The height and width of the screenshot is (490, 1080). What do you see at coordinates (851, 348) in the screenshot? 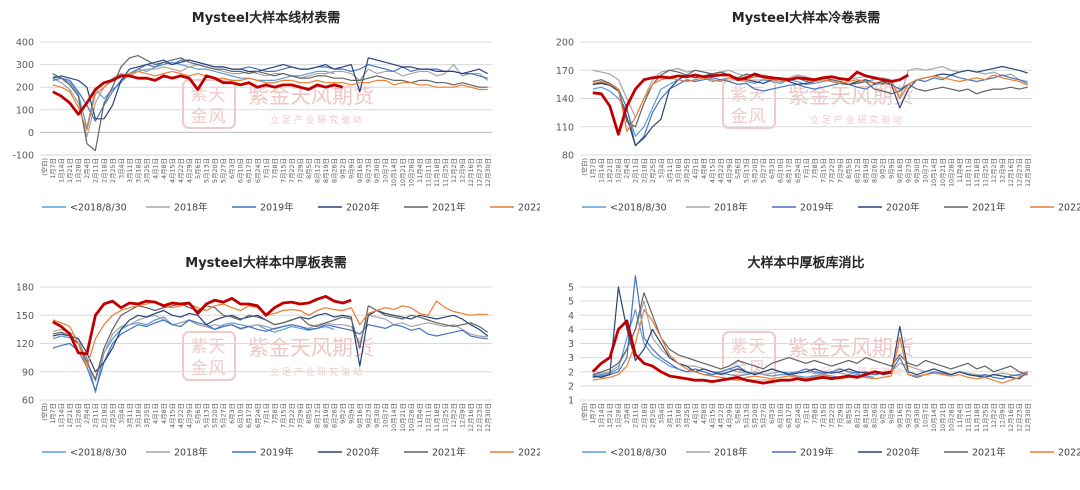
I see `watermark-brand: 紫金天风期货` at bounding box center [851, 348].